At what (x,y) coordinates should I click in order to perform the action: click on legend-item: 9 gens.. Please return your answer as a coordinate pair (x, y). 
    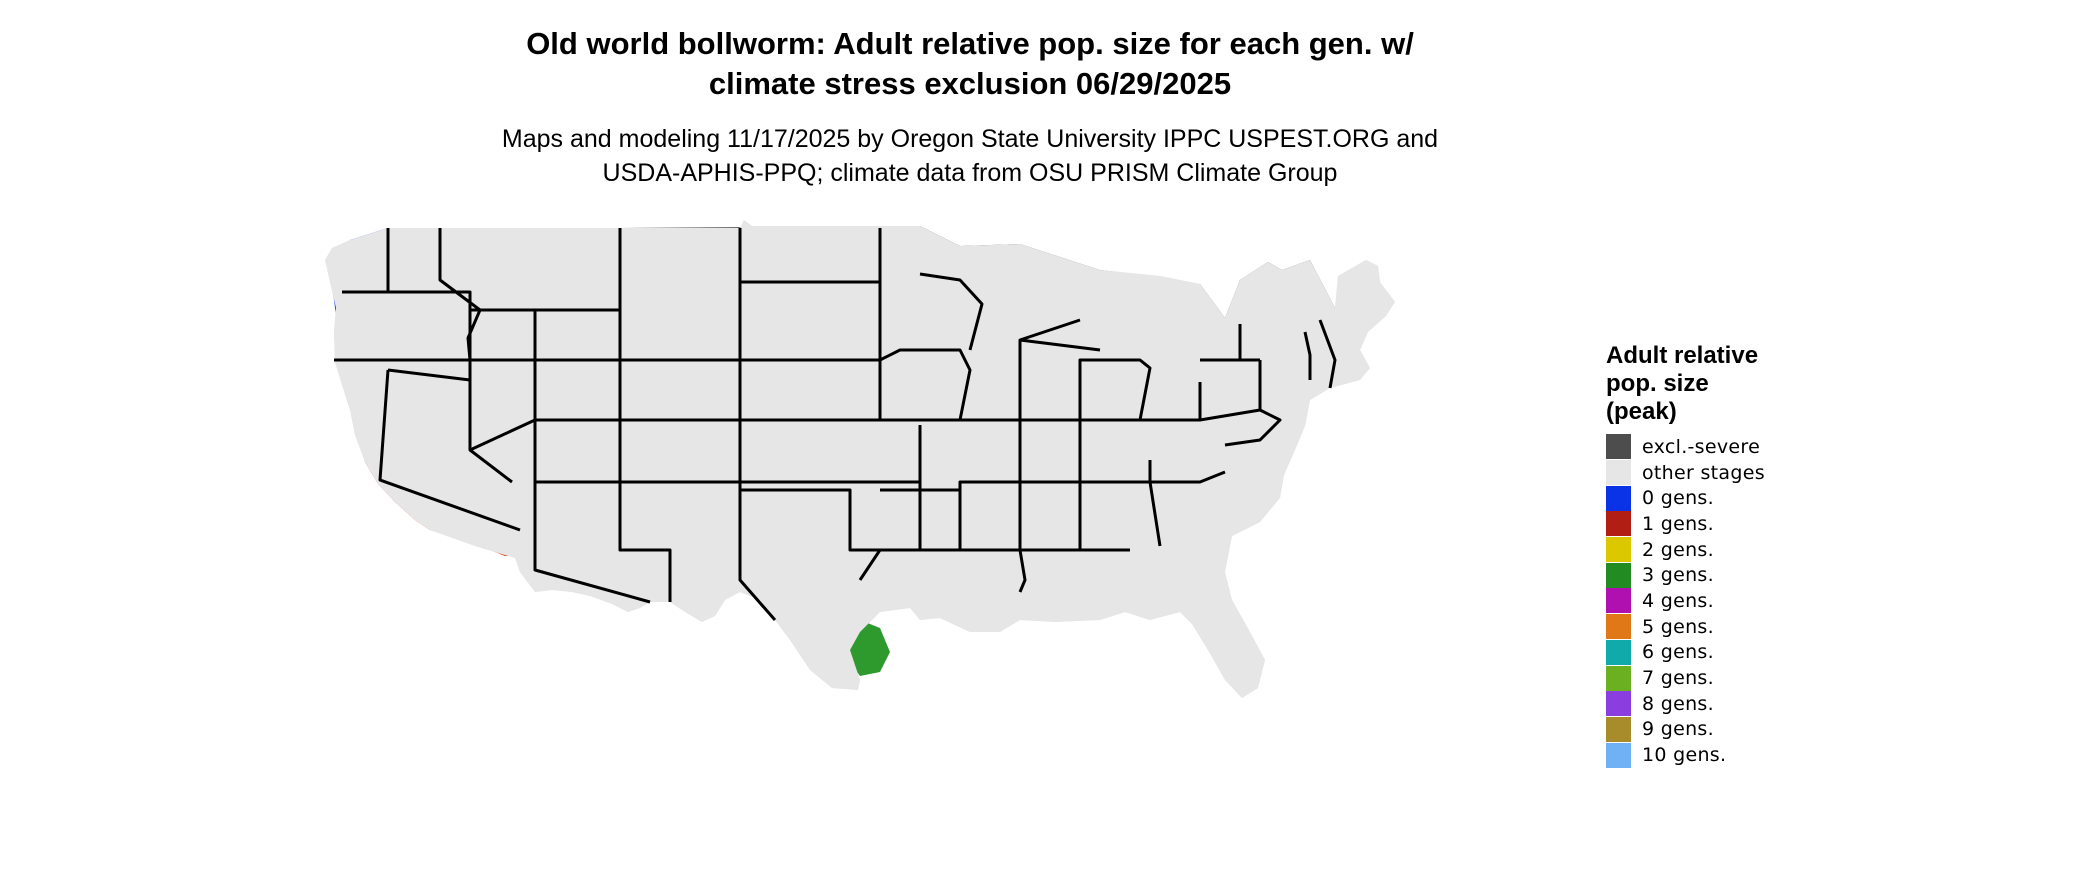
    Looking at the image, I should click on (1721, 729).